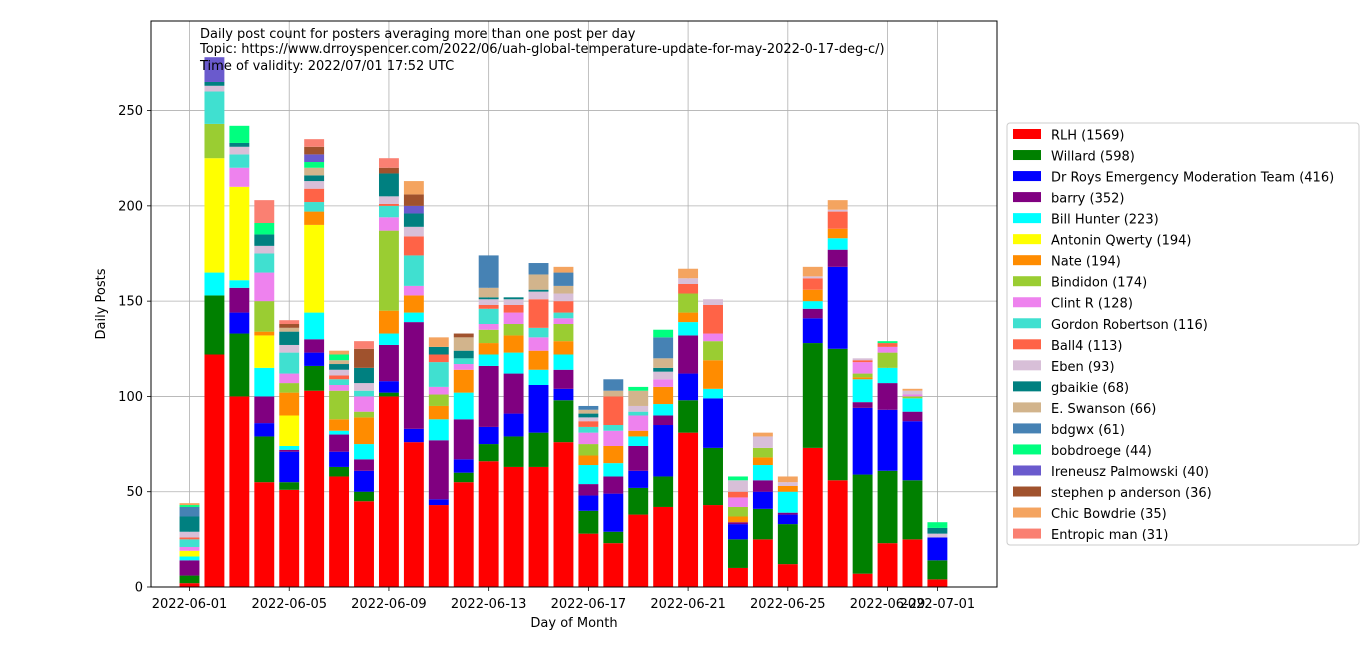 This screenshot has width=1366, height=668. Describe the element at coordinates (1087, 199) in the screenshot. I see `legend-label: barry (352)` at that location.